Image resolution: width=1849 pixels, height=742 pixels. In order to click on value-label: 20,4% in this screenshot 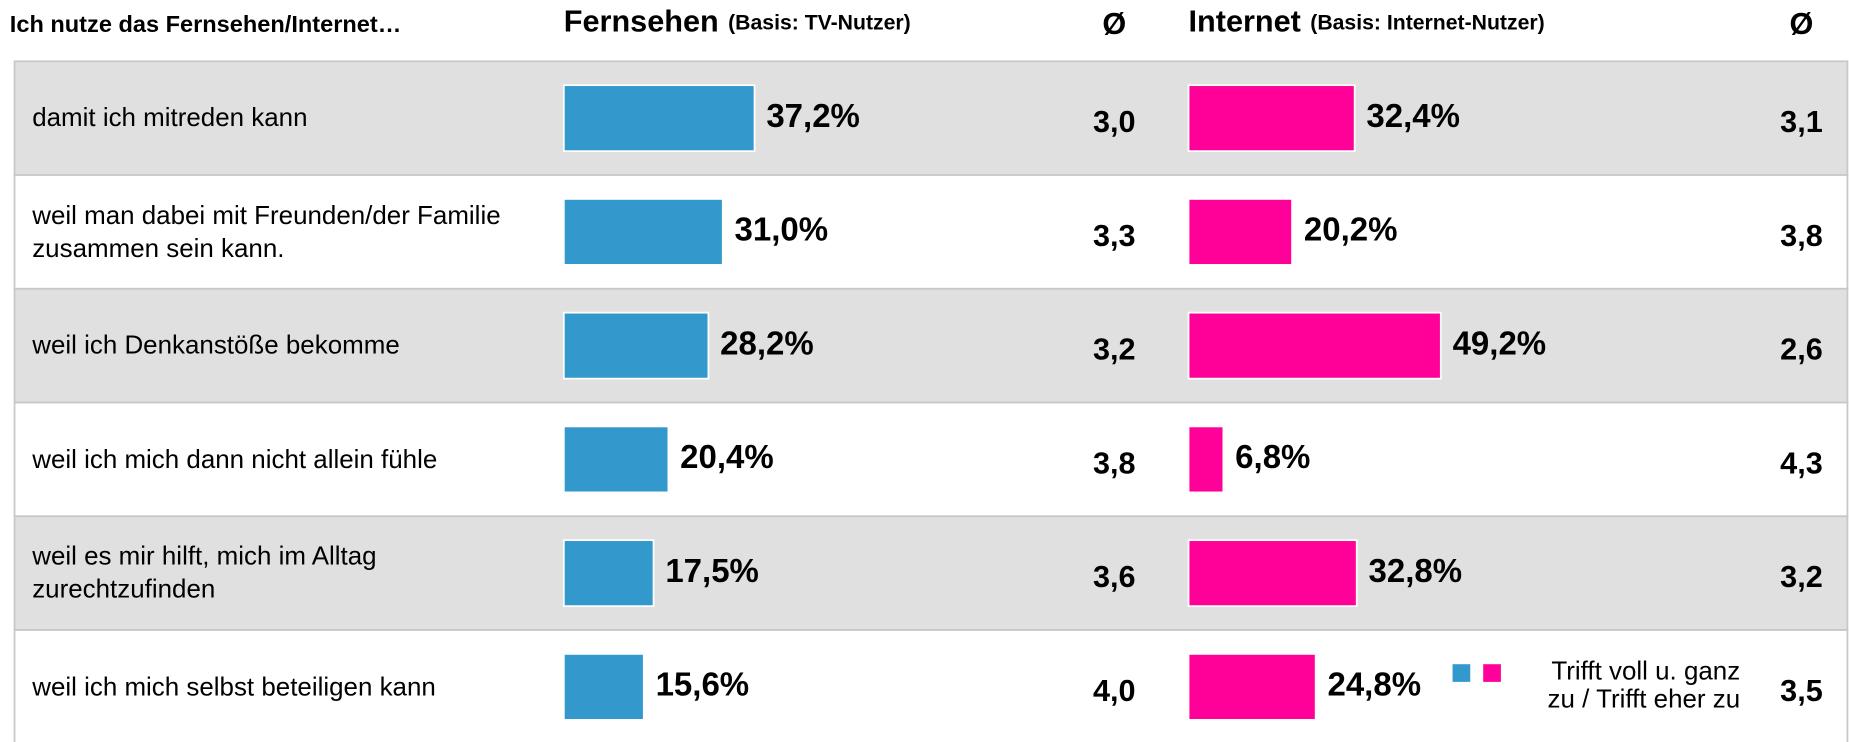, I will do `click(727, 456)`.